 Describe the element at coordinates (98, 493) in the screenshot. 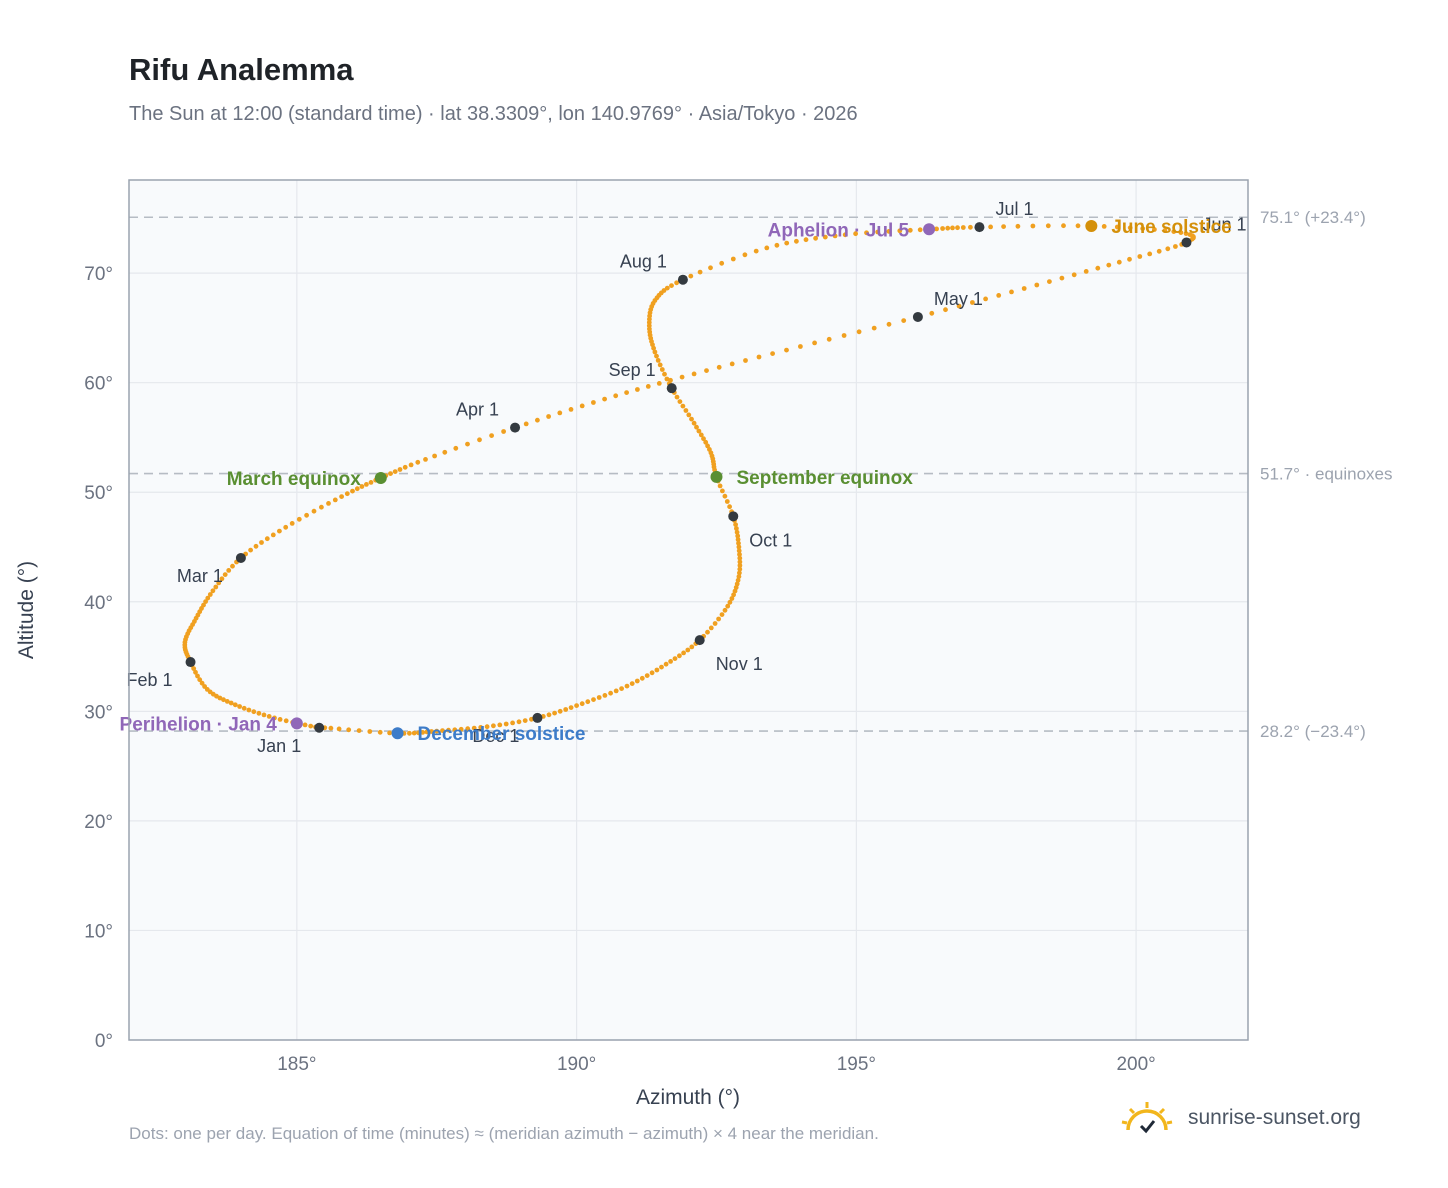

I see `y-tick-label: 50°` at that location.